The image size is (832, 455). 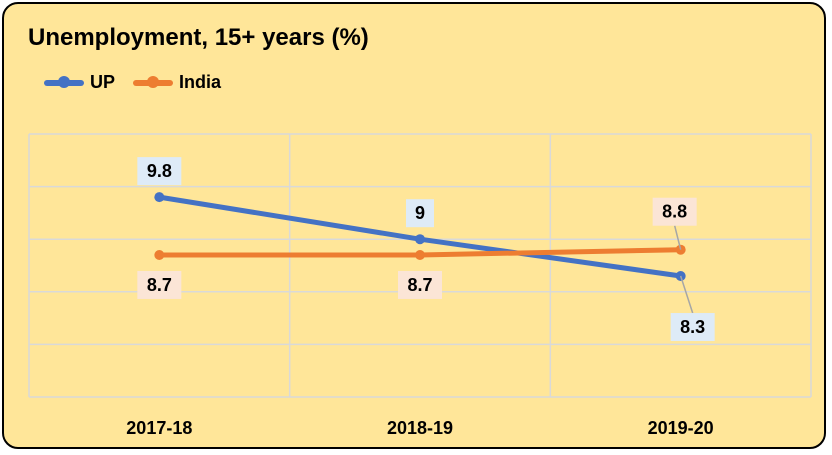 I want to click on x-tick-label: 2018-19, so click(x=420, y=428).